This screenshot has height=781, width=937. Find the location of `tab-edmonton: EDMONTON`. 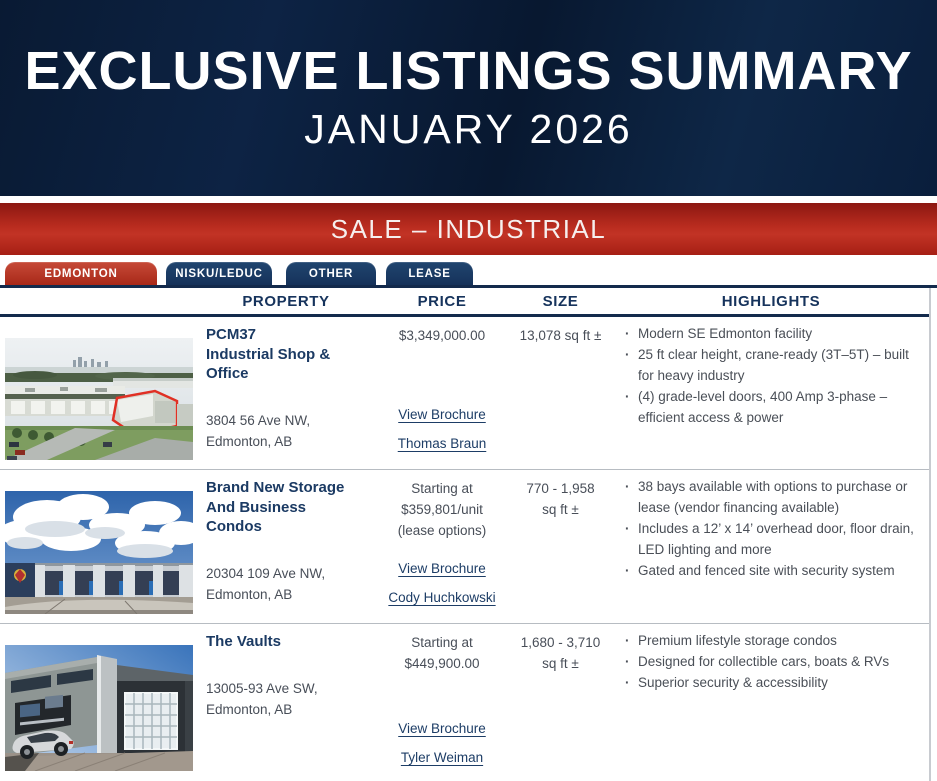

tab-edmonton: EDMONTON is located at coordinates (81, 273).